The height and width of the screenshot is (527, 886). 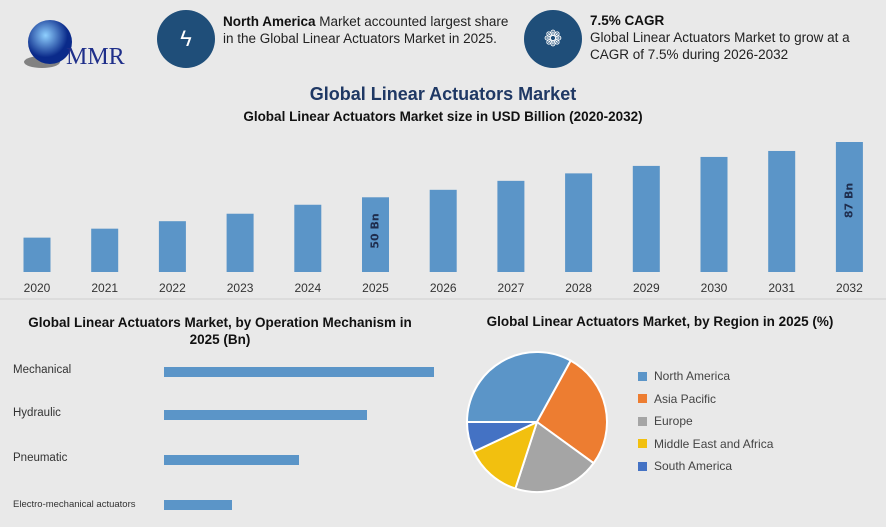 I want to click on legend-label: South America, so click(x=693, y=466).